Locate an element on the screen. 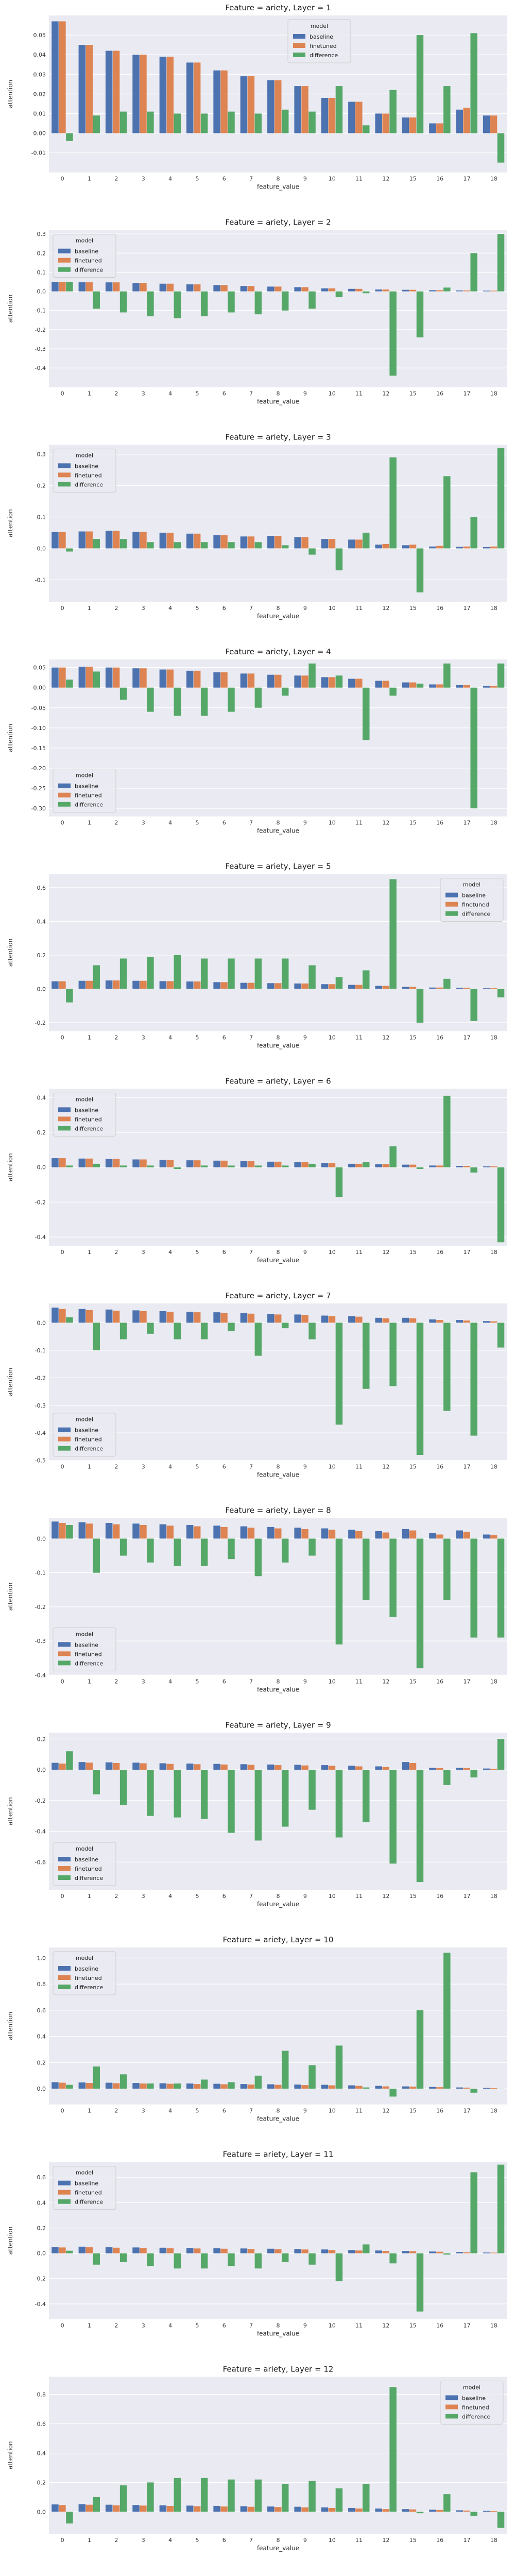 The image size is (515, 2576). y-tick-label: 0.6 is located at coordinates (41, 888).